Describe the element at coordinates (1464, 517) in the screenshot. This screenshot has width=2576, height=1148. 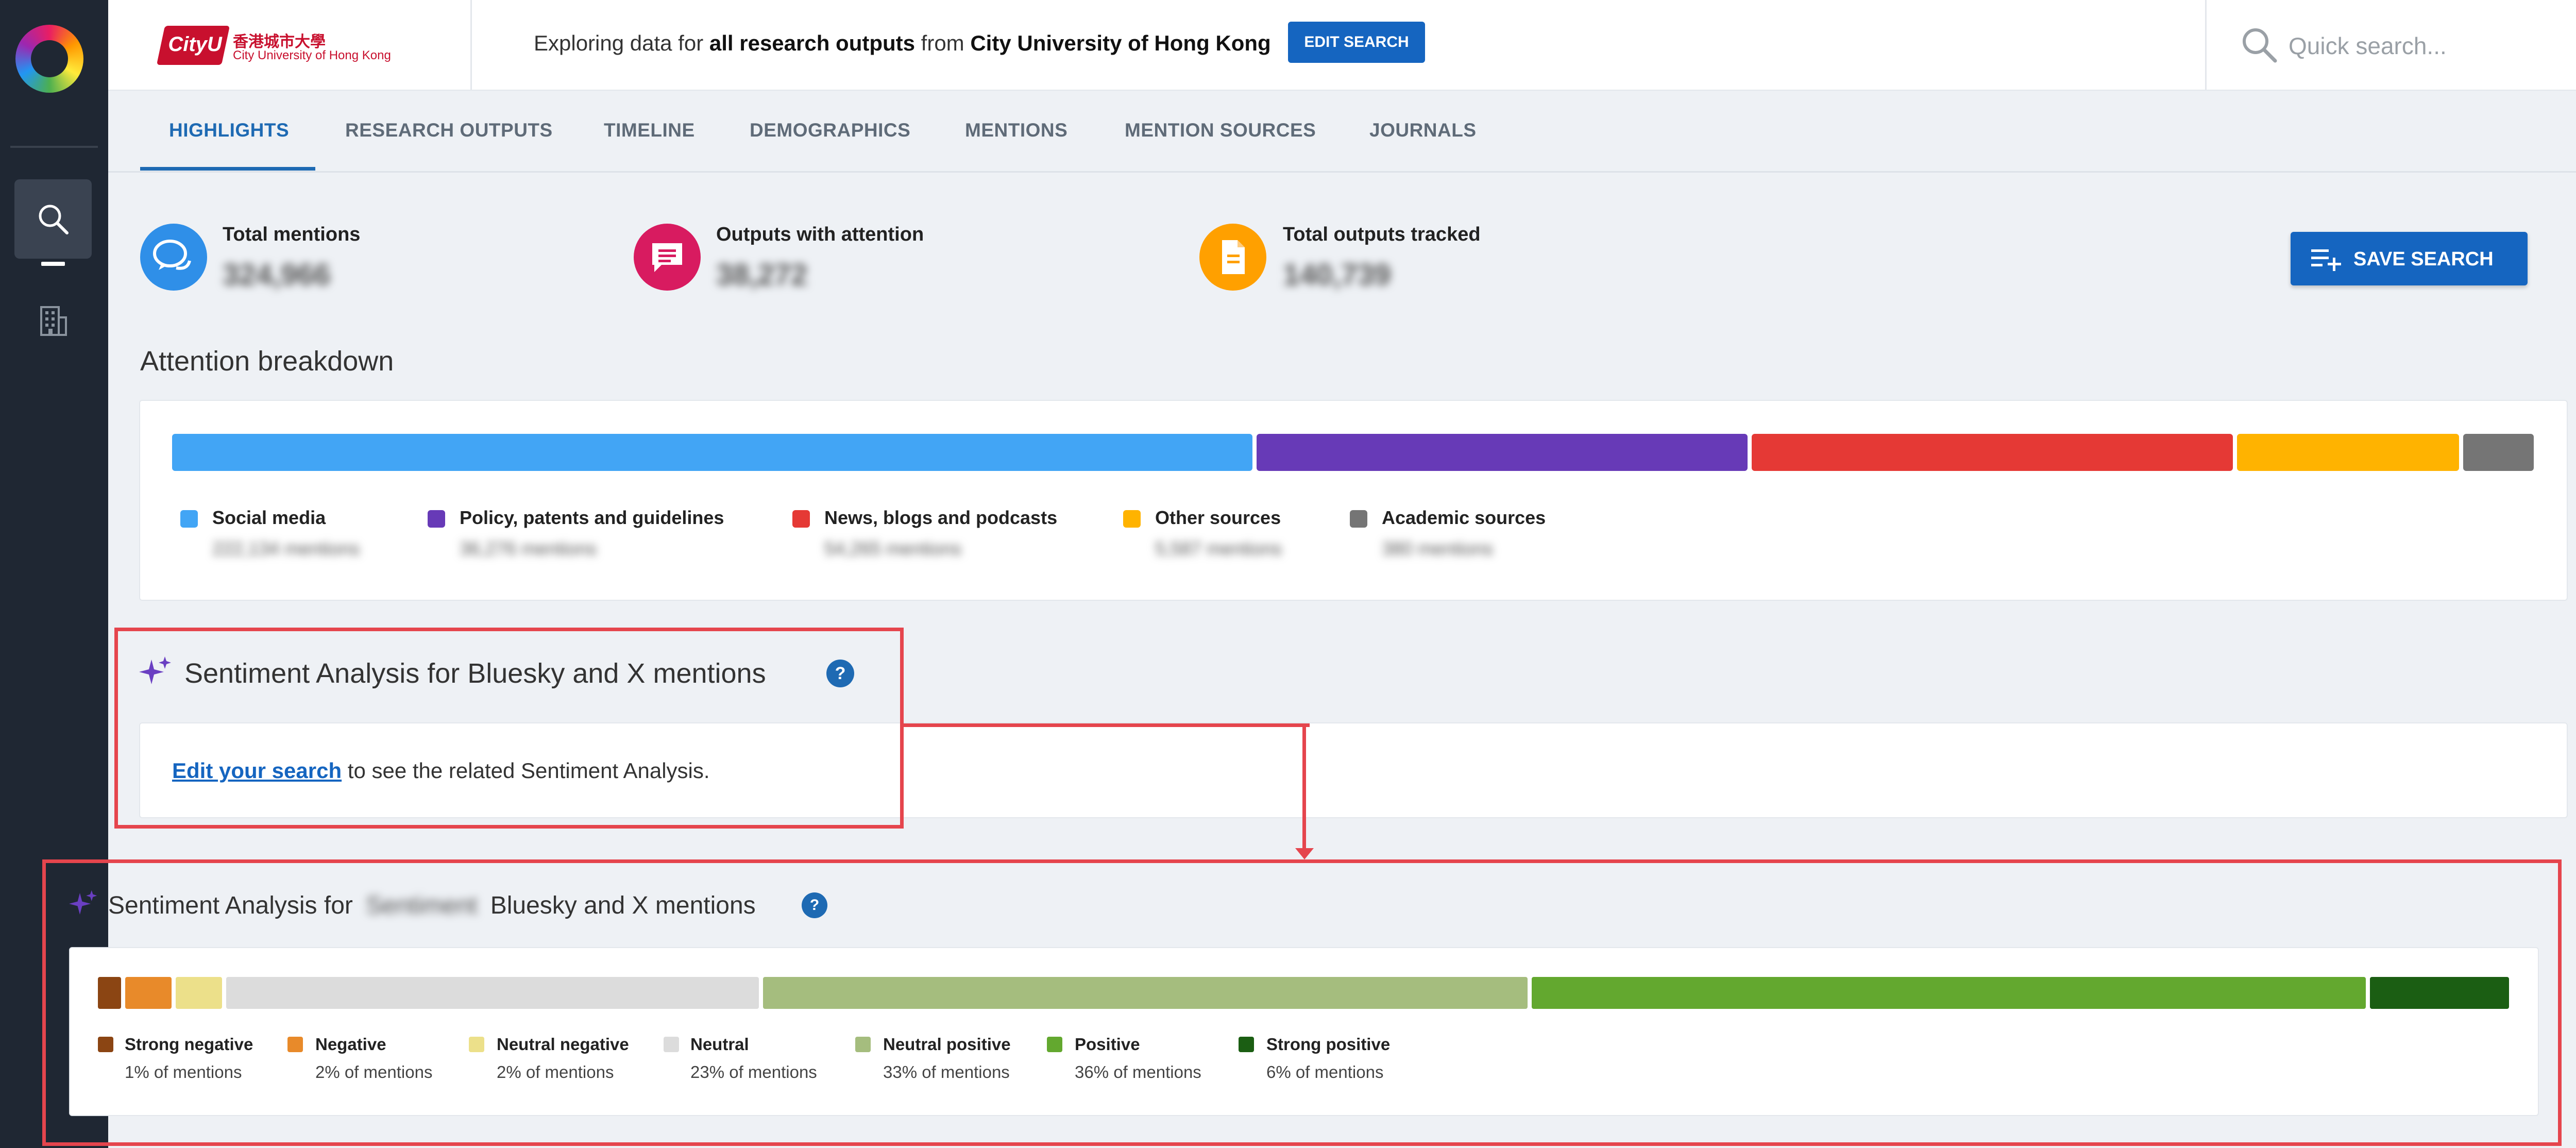
I see `legend-label-academic: Academic sources` at that location.